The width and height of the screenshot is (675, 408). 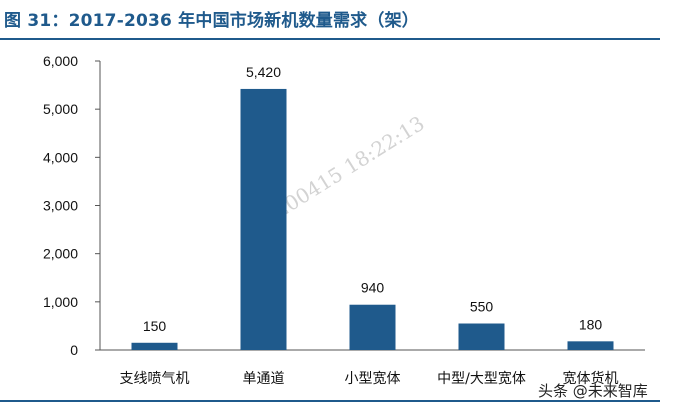 I want to click on y-tick-label: 5,000, so click(x=60, y=109).